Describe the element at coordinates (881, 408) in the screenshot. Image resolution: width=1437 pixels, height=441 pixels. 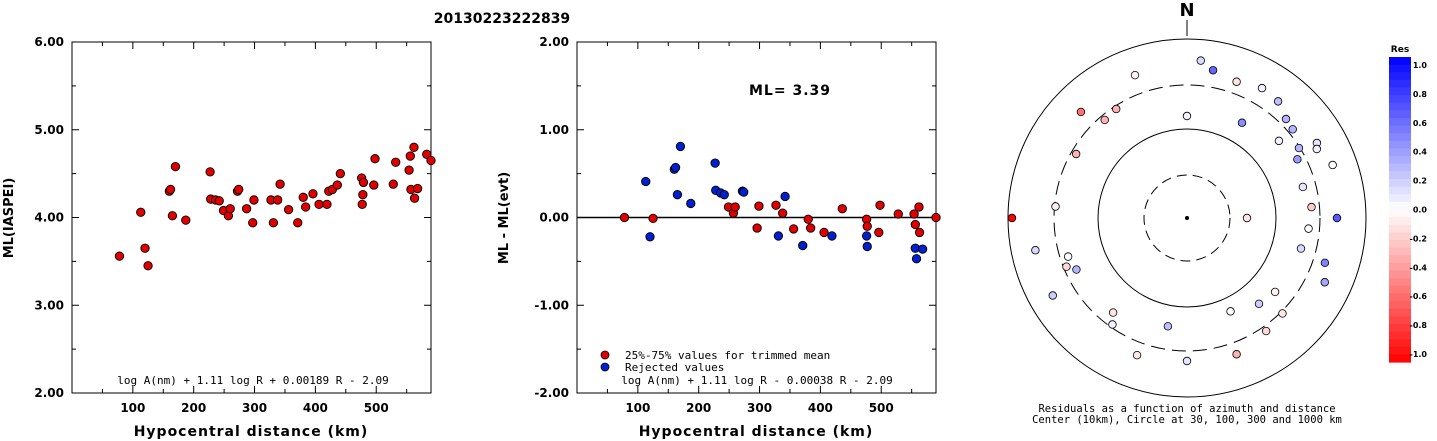
I see `x-tick-label: 500` at that location.